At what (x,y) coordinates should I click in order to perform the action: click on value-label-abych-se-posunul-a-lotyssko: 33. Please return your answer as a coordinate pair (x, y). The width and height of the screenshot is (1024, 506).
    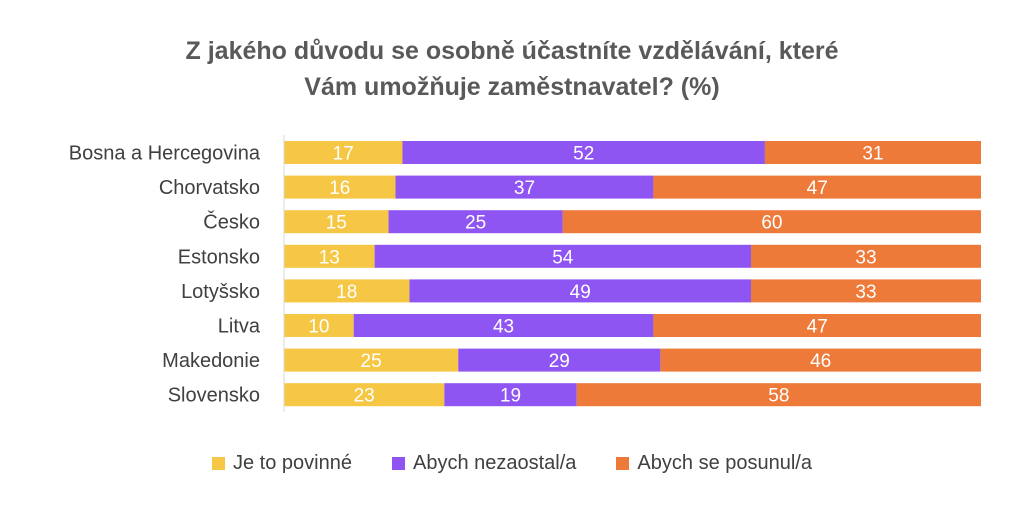
    Looking at the image, I should click on (865, 292).